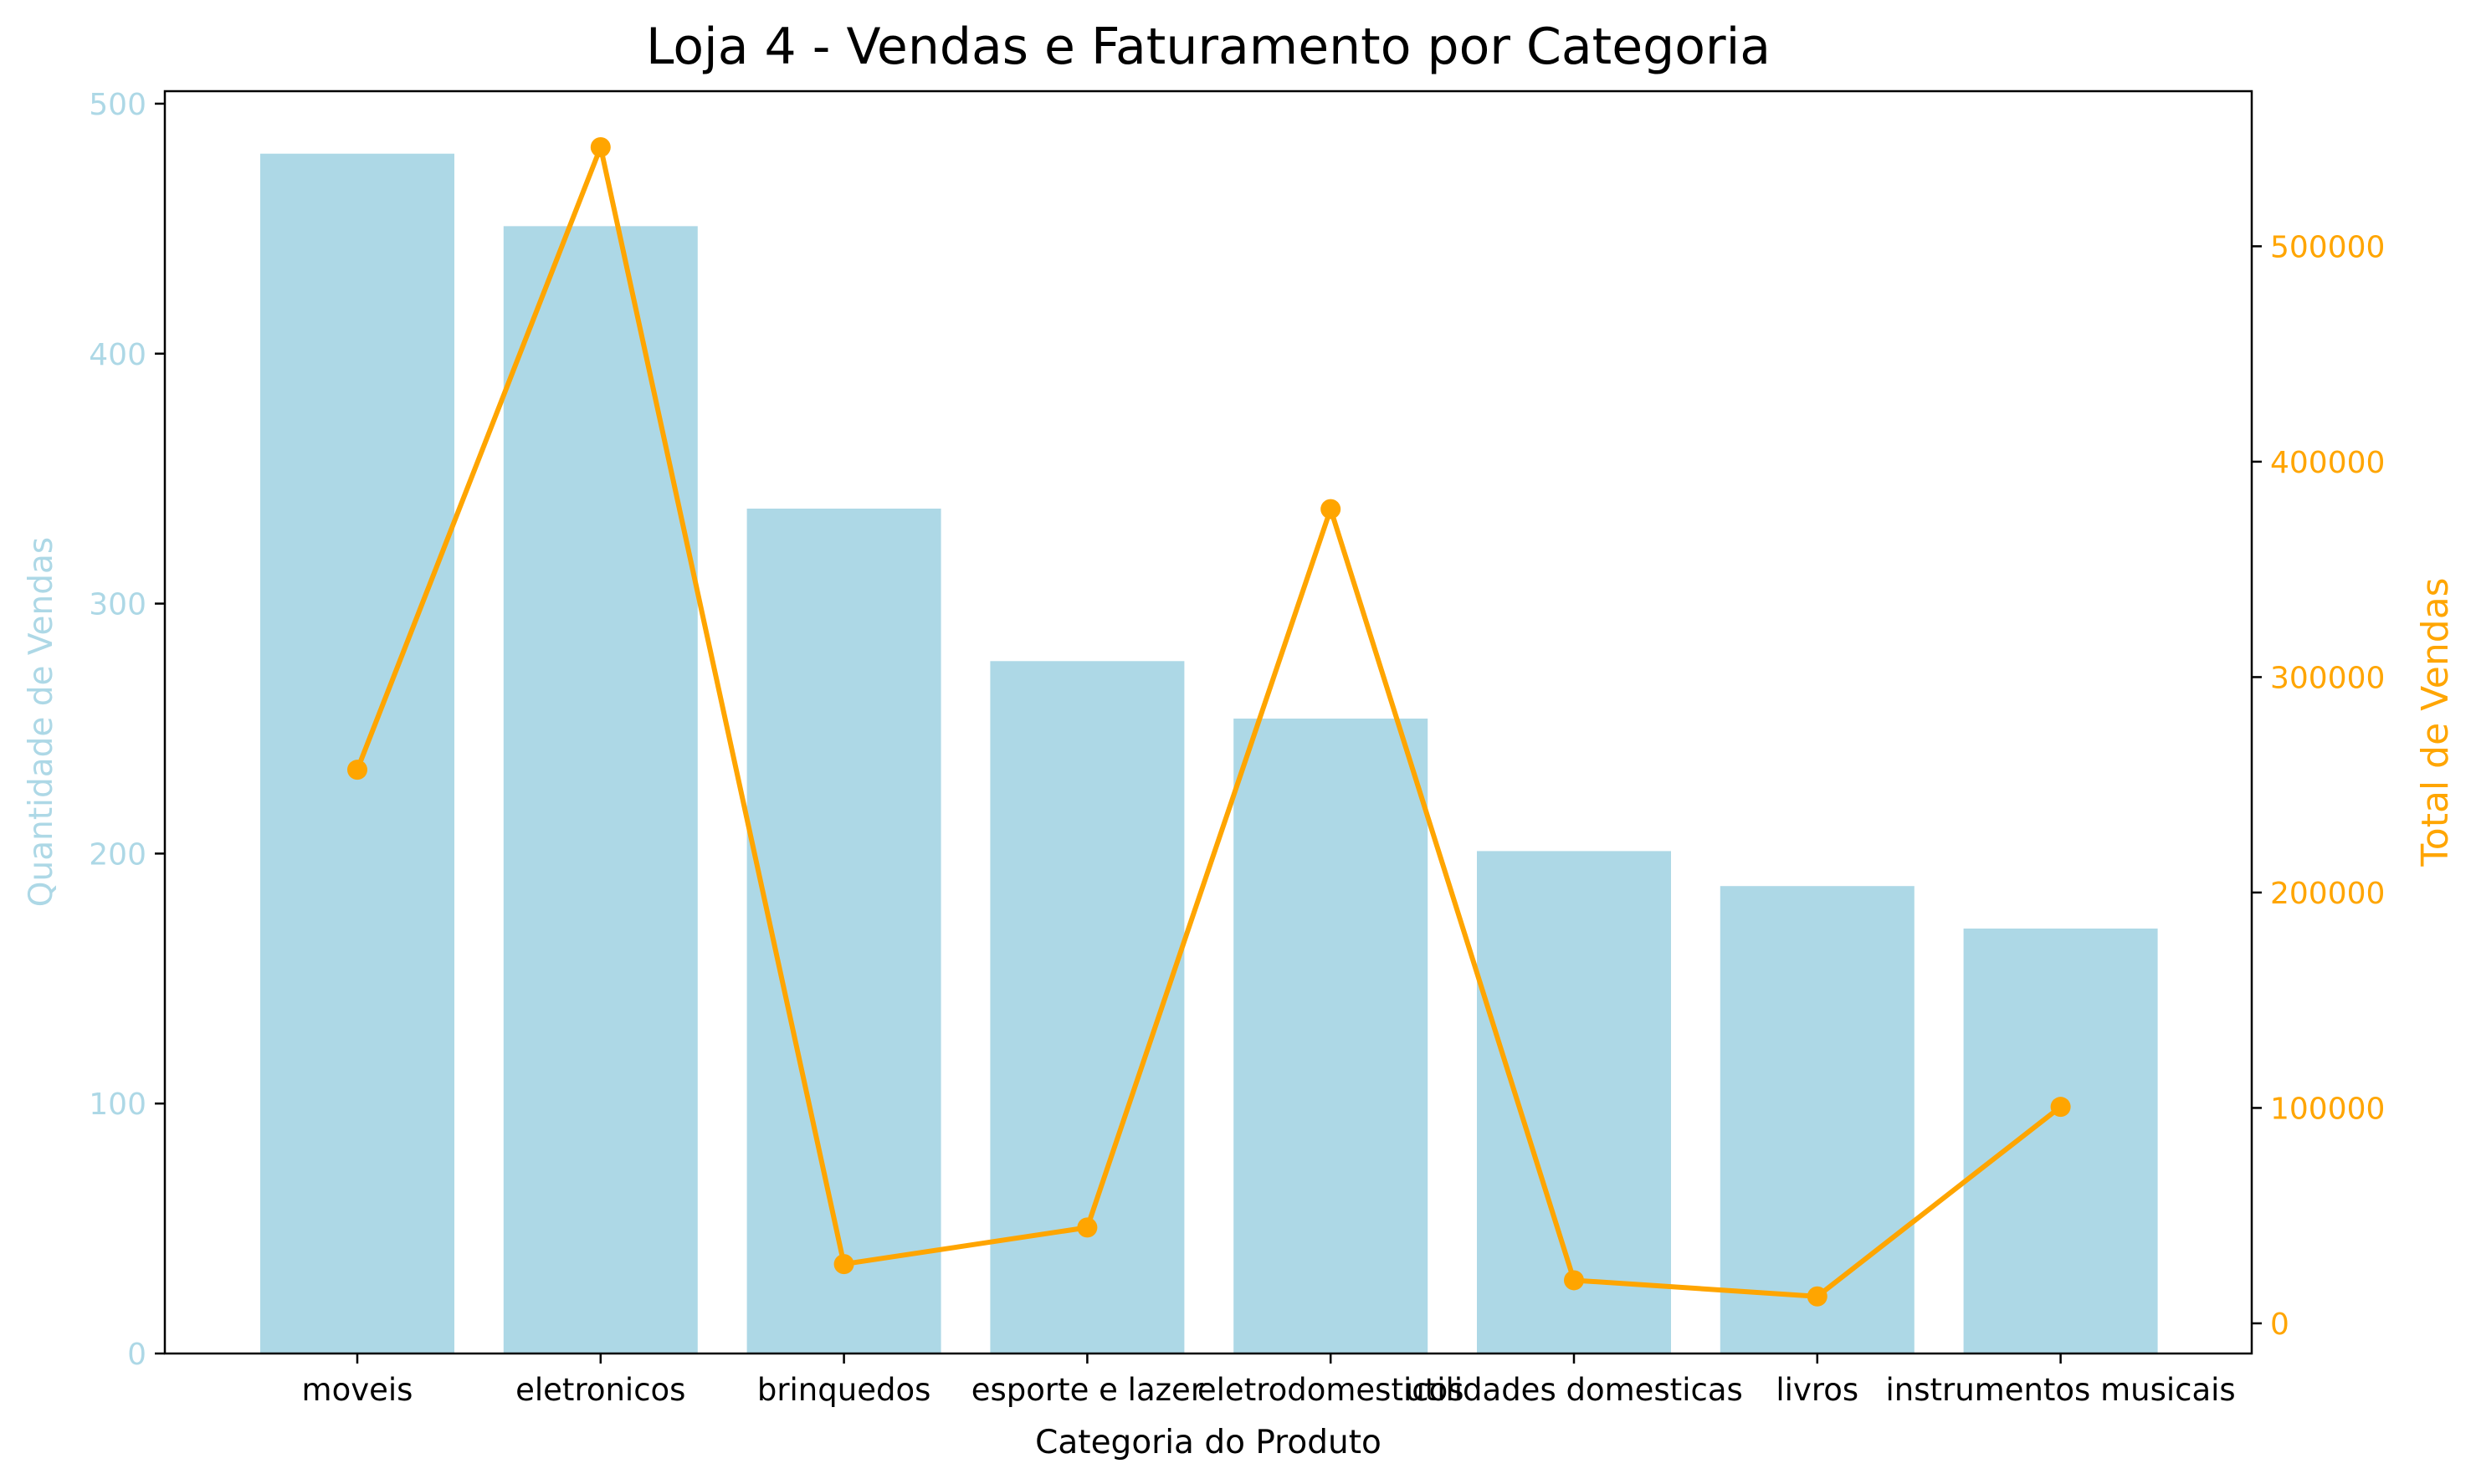 The height and width of the screenshot is (1484, 2481). I want to click on left-tick-label-3: 300, so click(117, 605).